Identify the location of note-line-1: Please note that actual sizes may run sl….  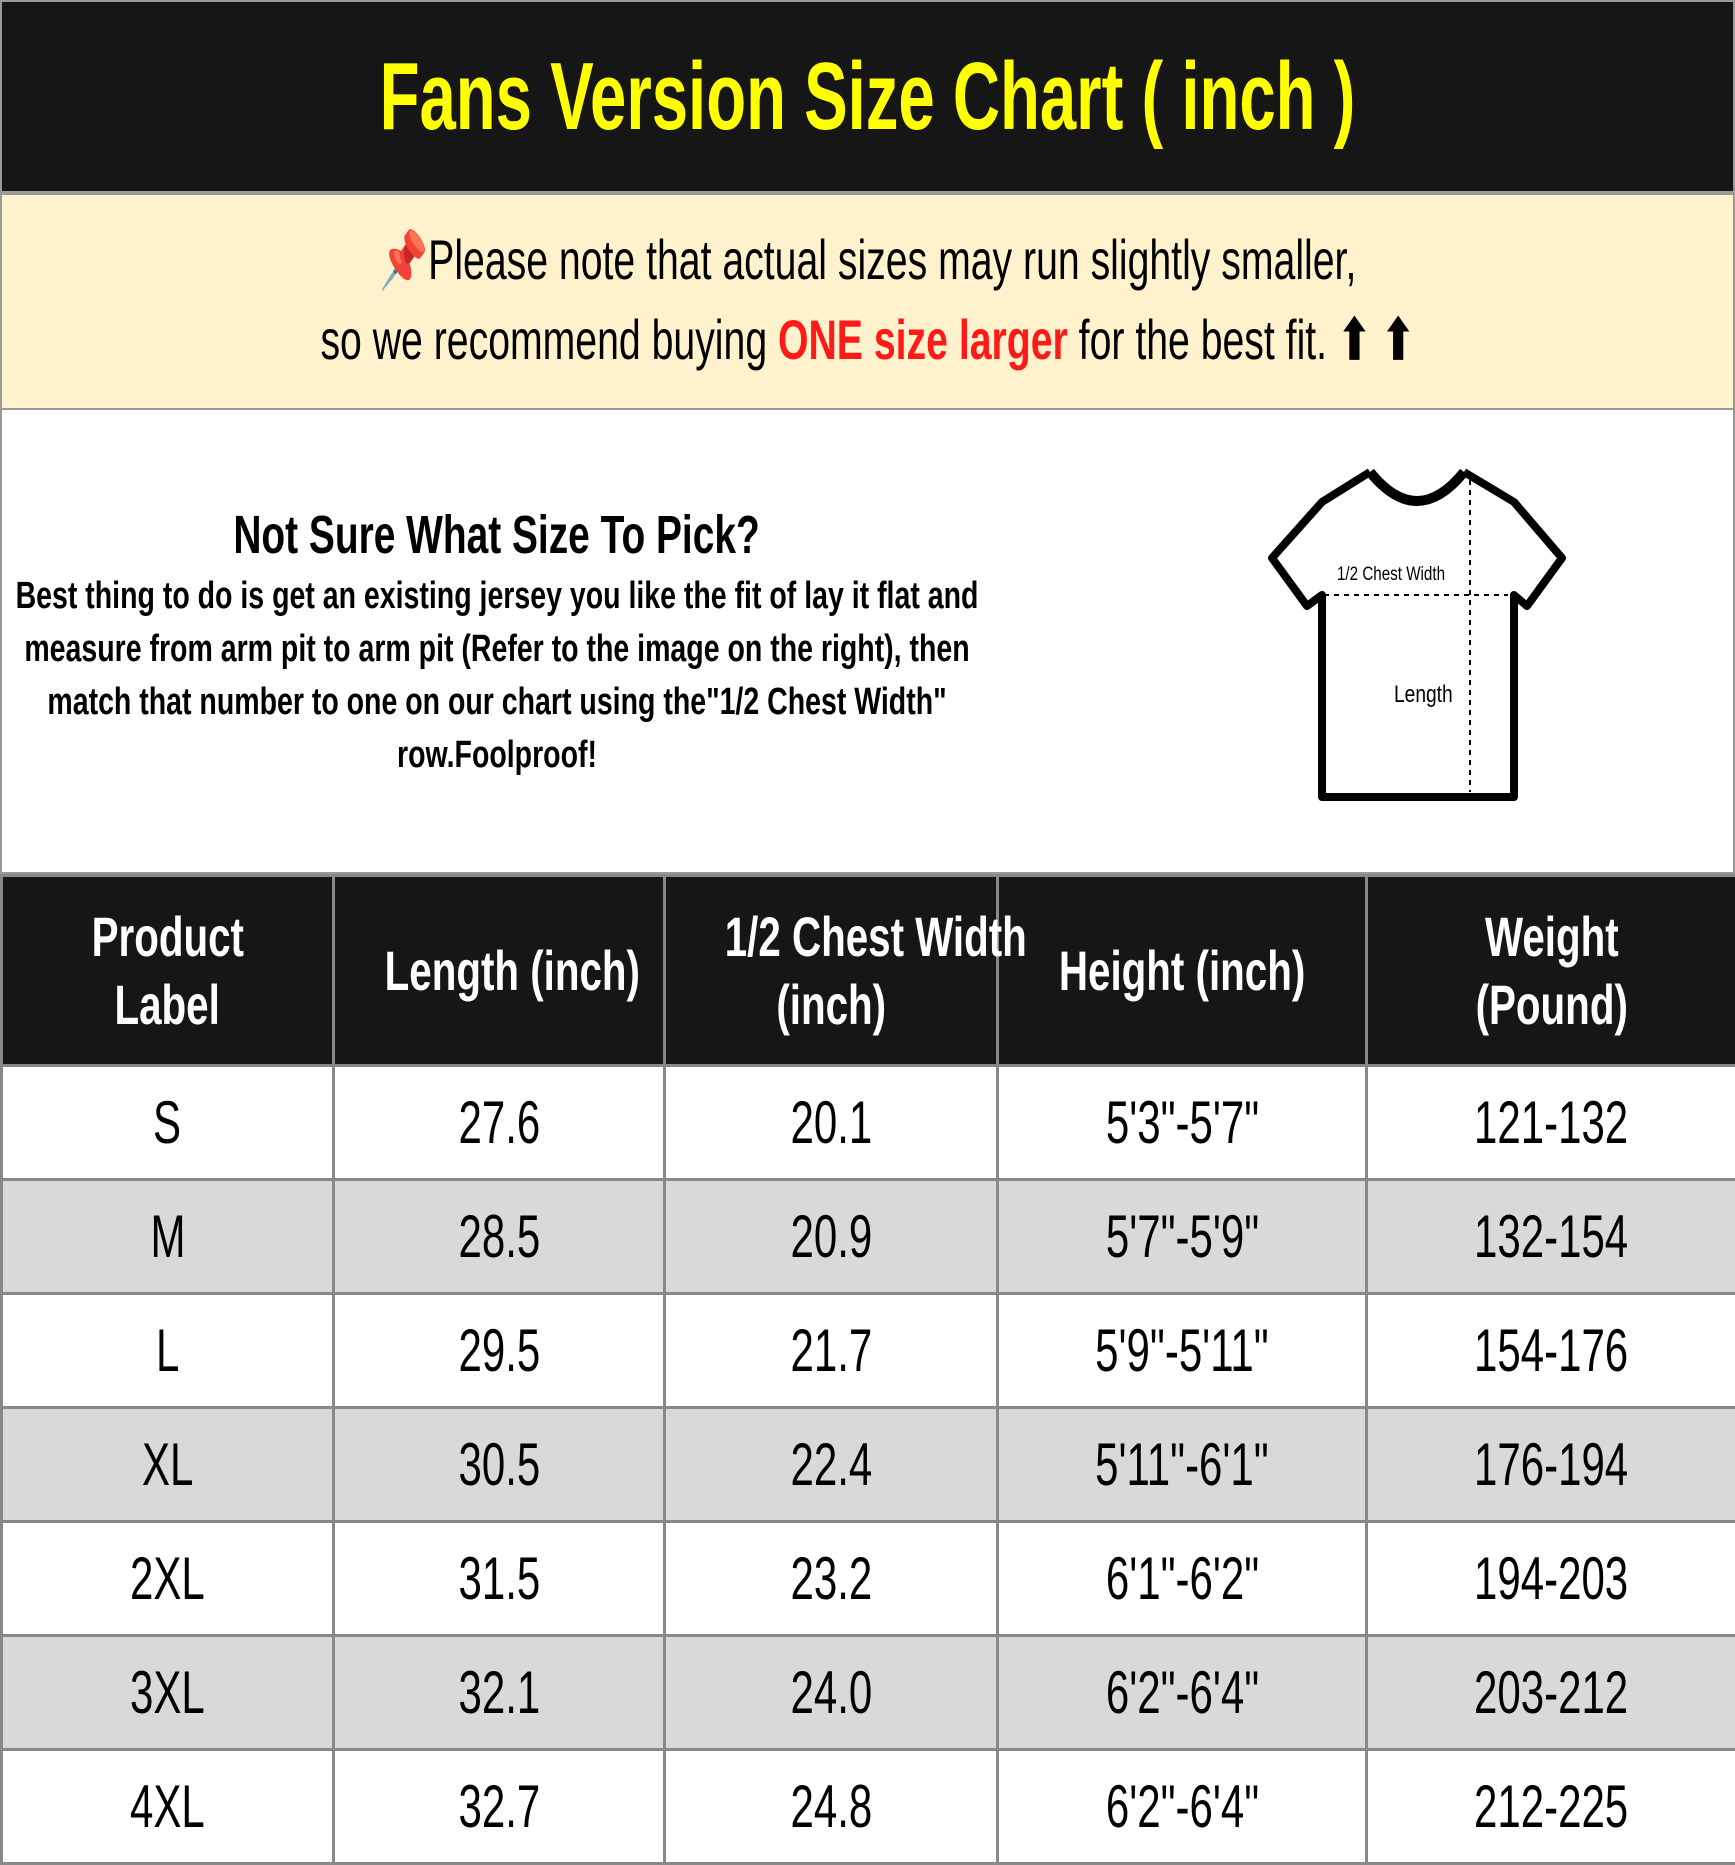
(892, 259).